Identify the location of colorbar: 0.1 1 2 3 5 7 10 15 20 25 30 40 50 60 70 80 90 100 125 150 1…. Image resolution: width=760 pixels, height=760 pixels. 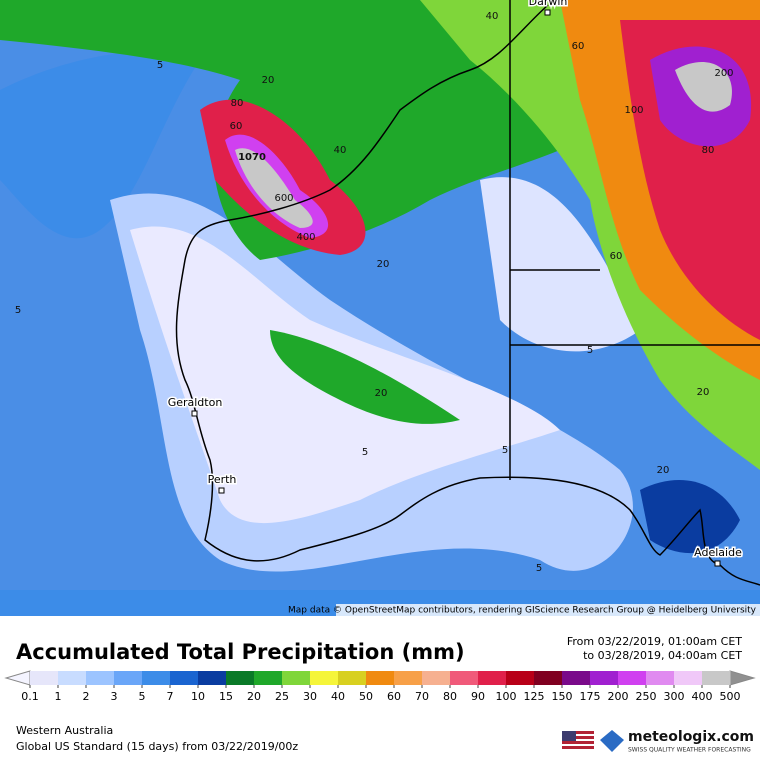
(380, 686).